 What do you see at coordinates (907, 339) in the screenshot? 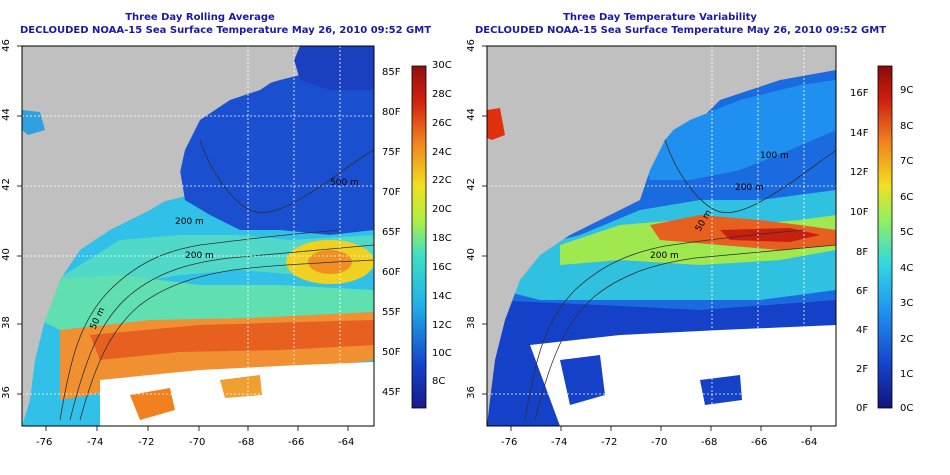
I see `right-cbar-c-label: 2C` at bounding box center [907, 339].